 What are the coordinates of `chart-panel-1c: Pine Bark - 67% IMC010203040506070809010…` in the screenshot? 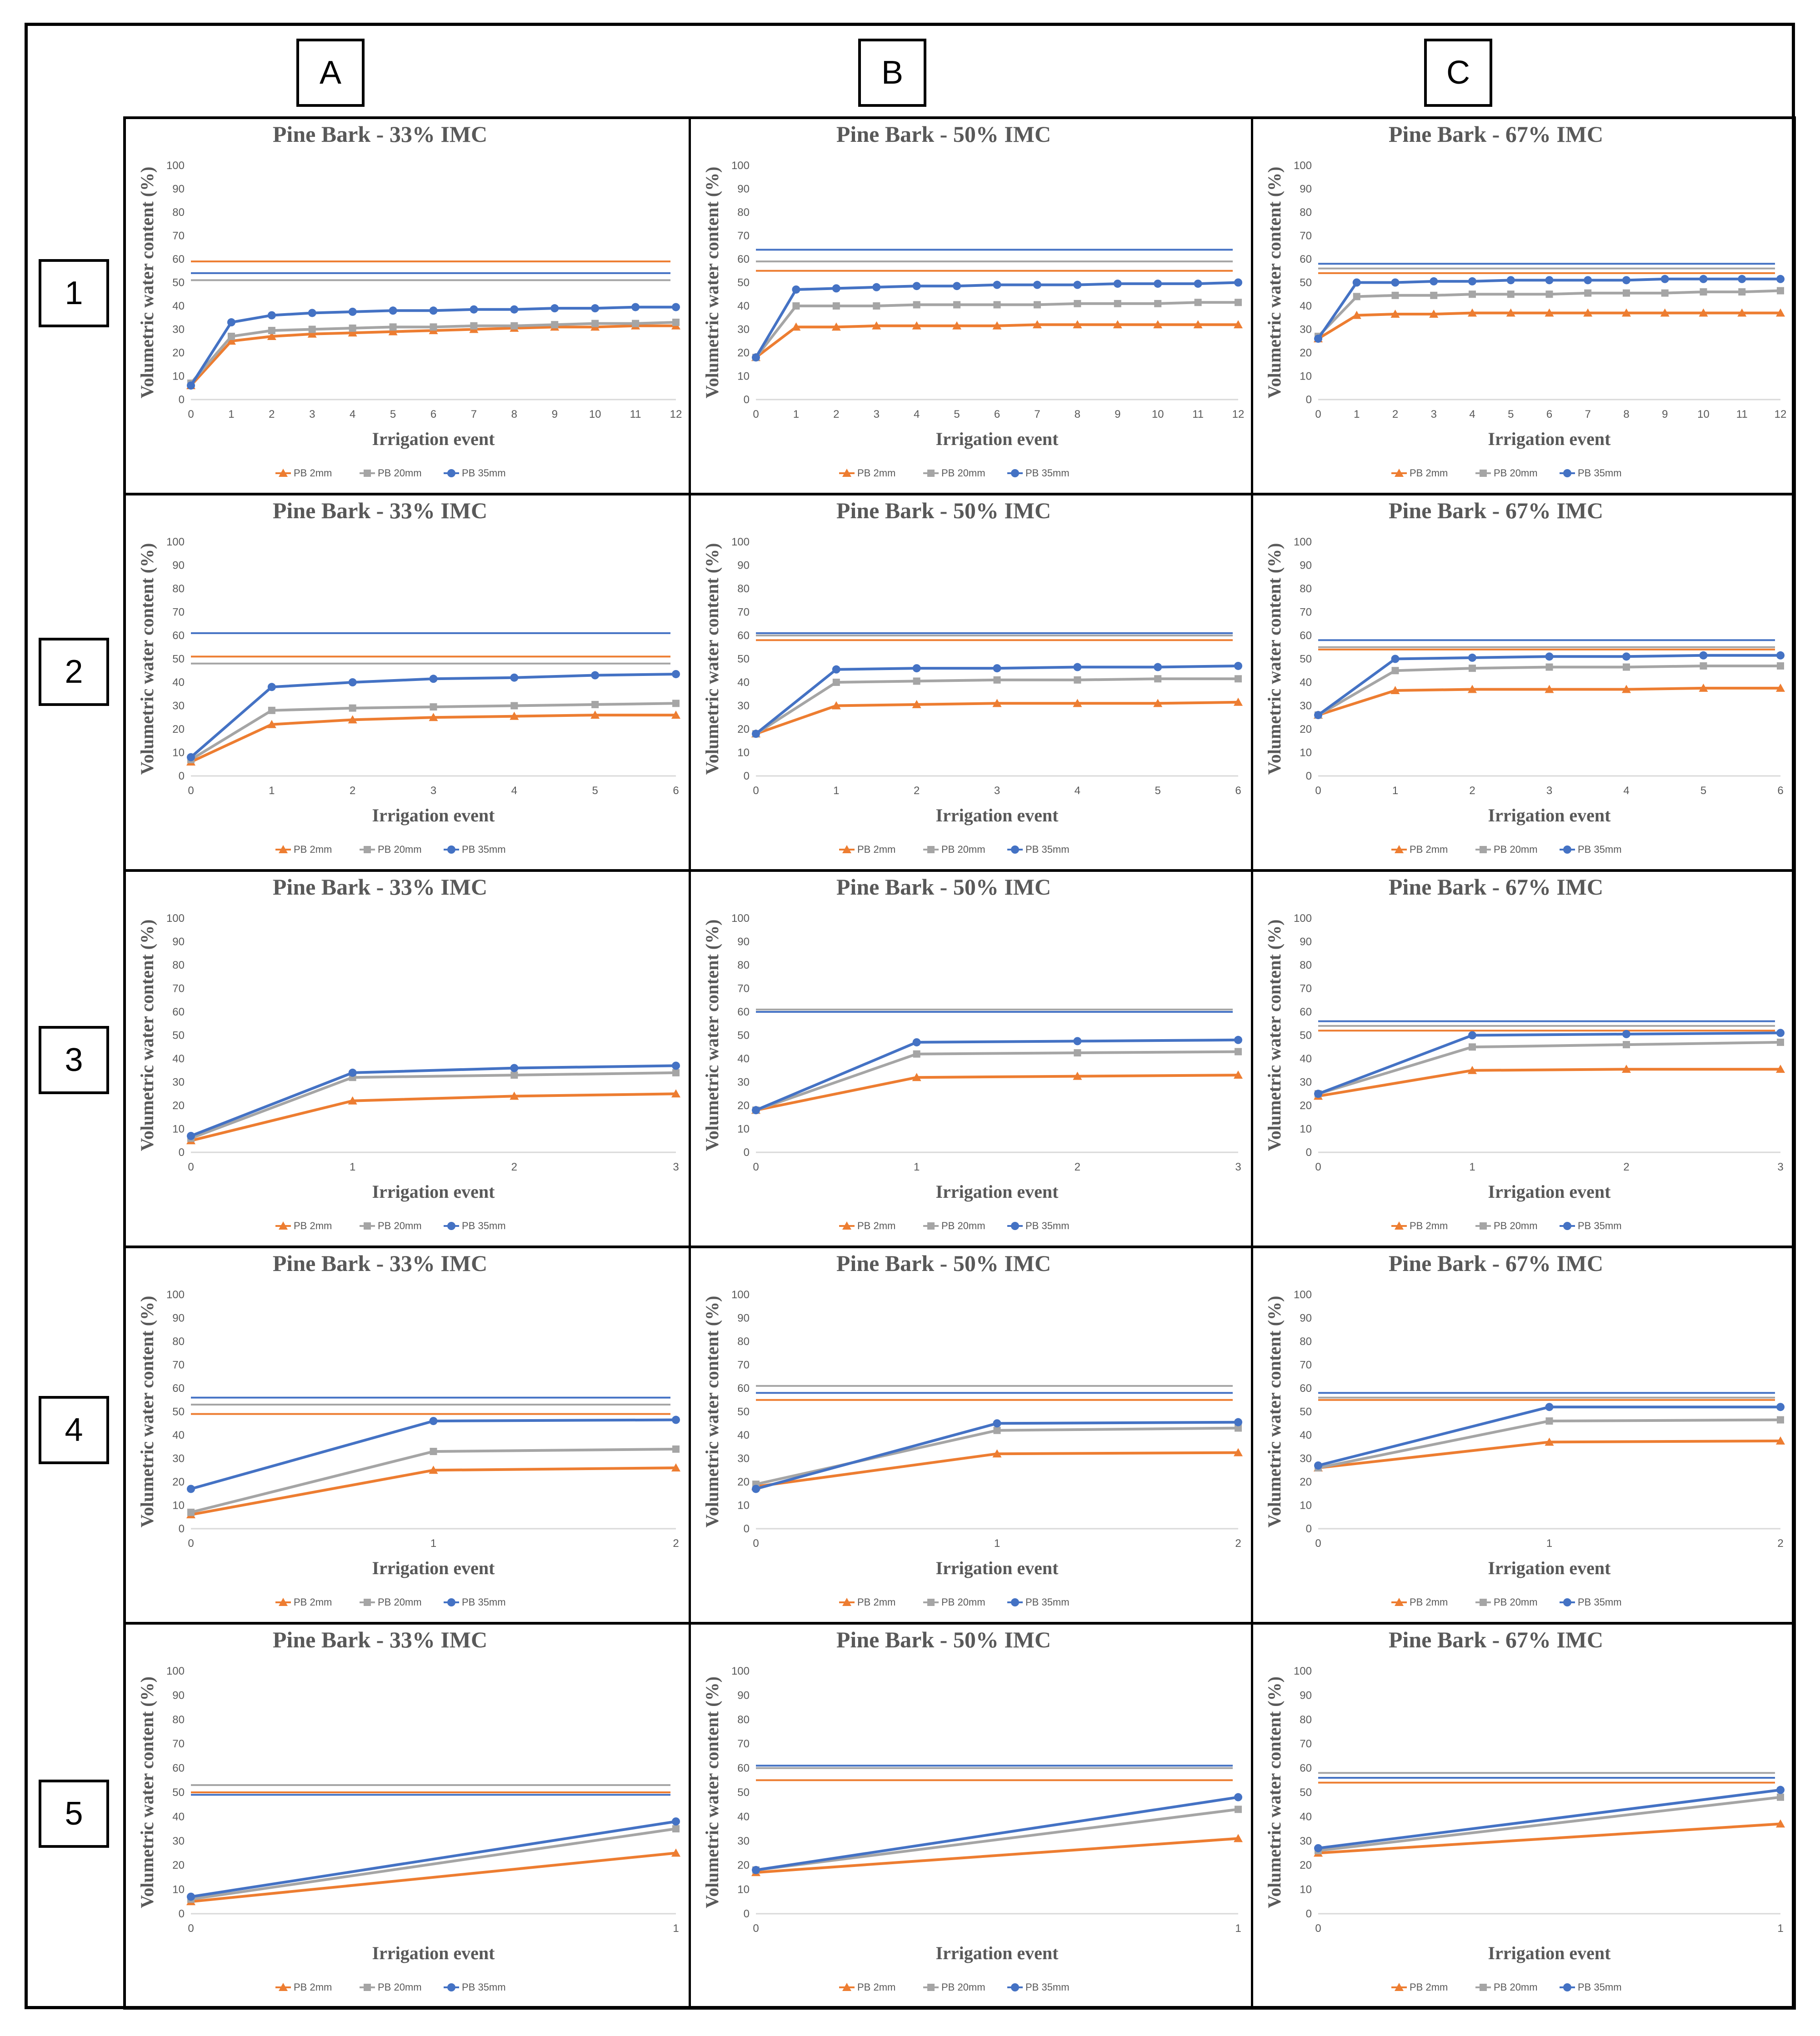 It's located at (1525, 300).